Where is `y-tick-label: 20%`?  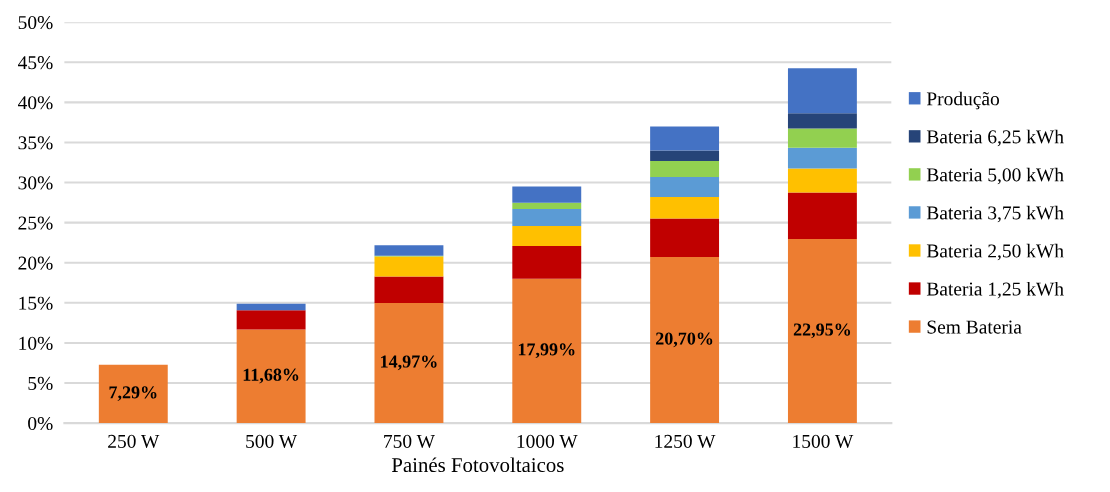 y-tick-label: 20% is located at coordinates (35, 263).